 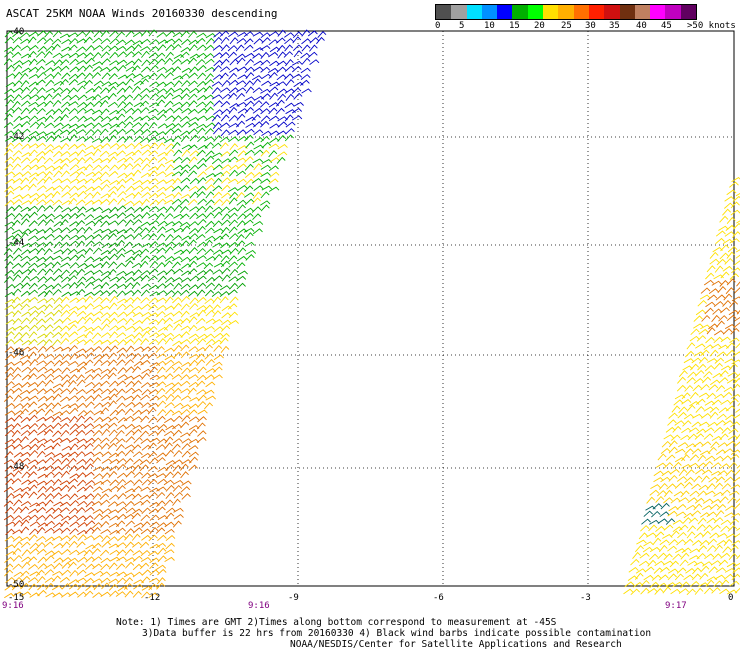 I want to click on wind-speed-legend: 0 5 10 15 20 25 30 35 40 45 >50 knots, so click(x=587, y=18).